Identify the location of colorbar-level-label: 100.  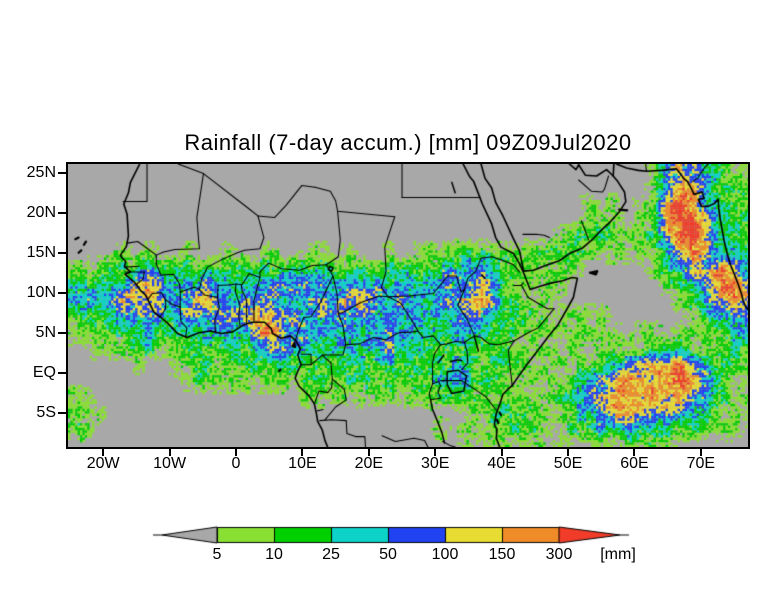
(445, 554).